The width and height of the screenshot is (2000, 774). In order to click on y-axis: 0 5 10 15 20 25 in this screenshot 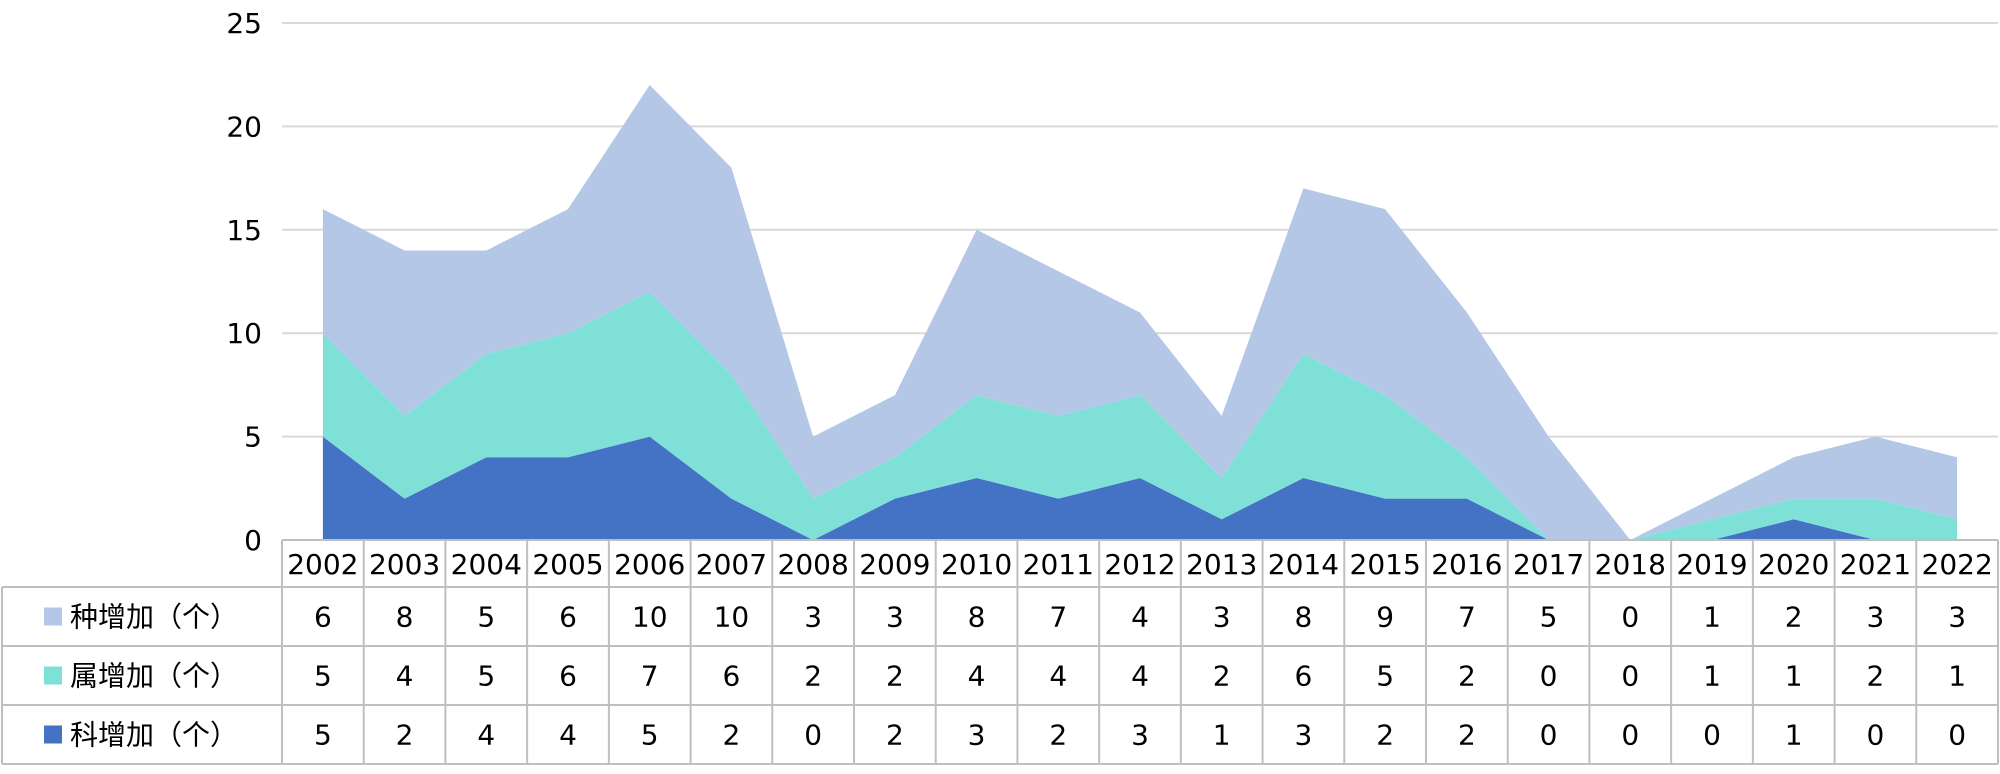, I will do `click(244, 282)`.